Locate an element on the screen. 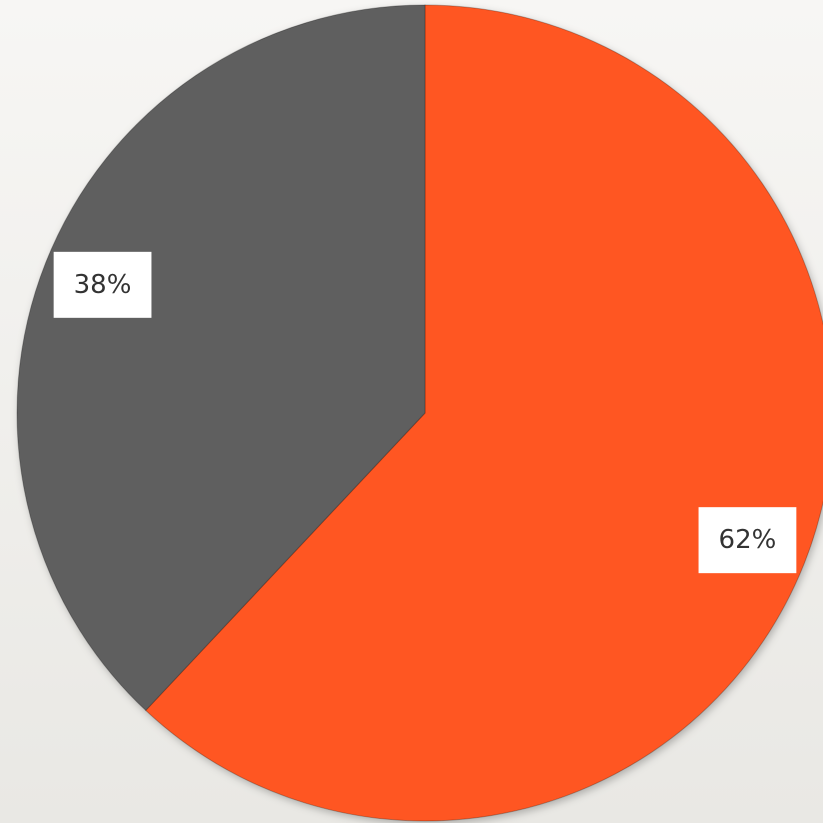 The image size is (823, 823). data-label: 62% is located at coordinates (748, 540).